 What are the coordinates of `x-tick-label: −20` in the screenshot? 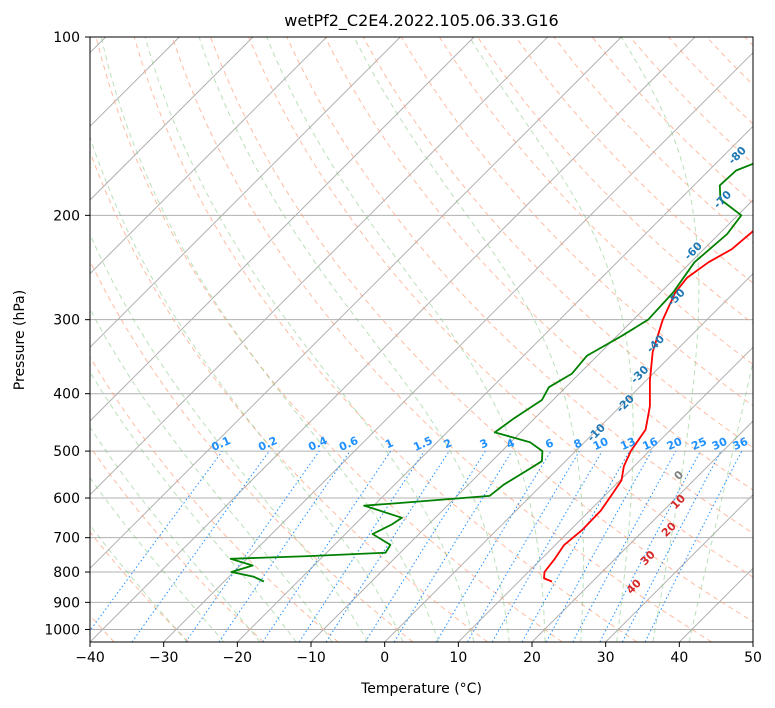 It's located at (238, 658).